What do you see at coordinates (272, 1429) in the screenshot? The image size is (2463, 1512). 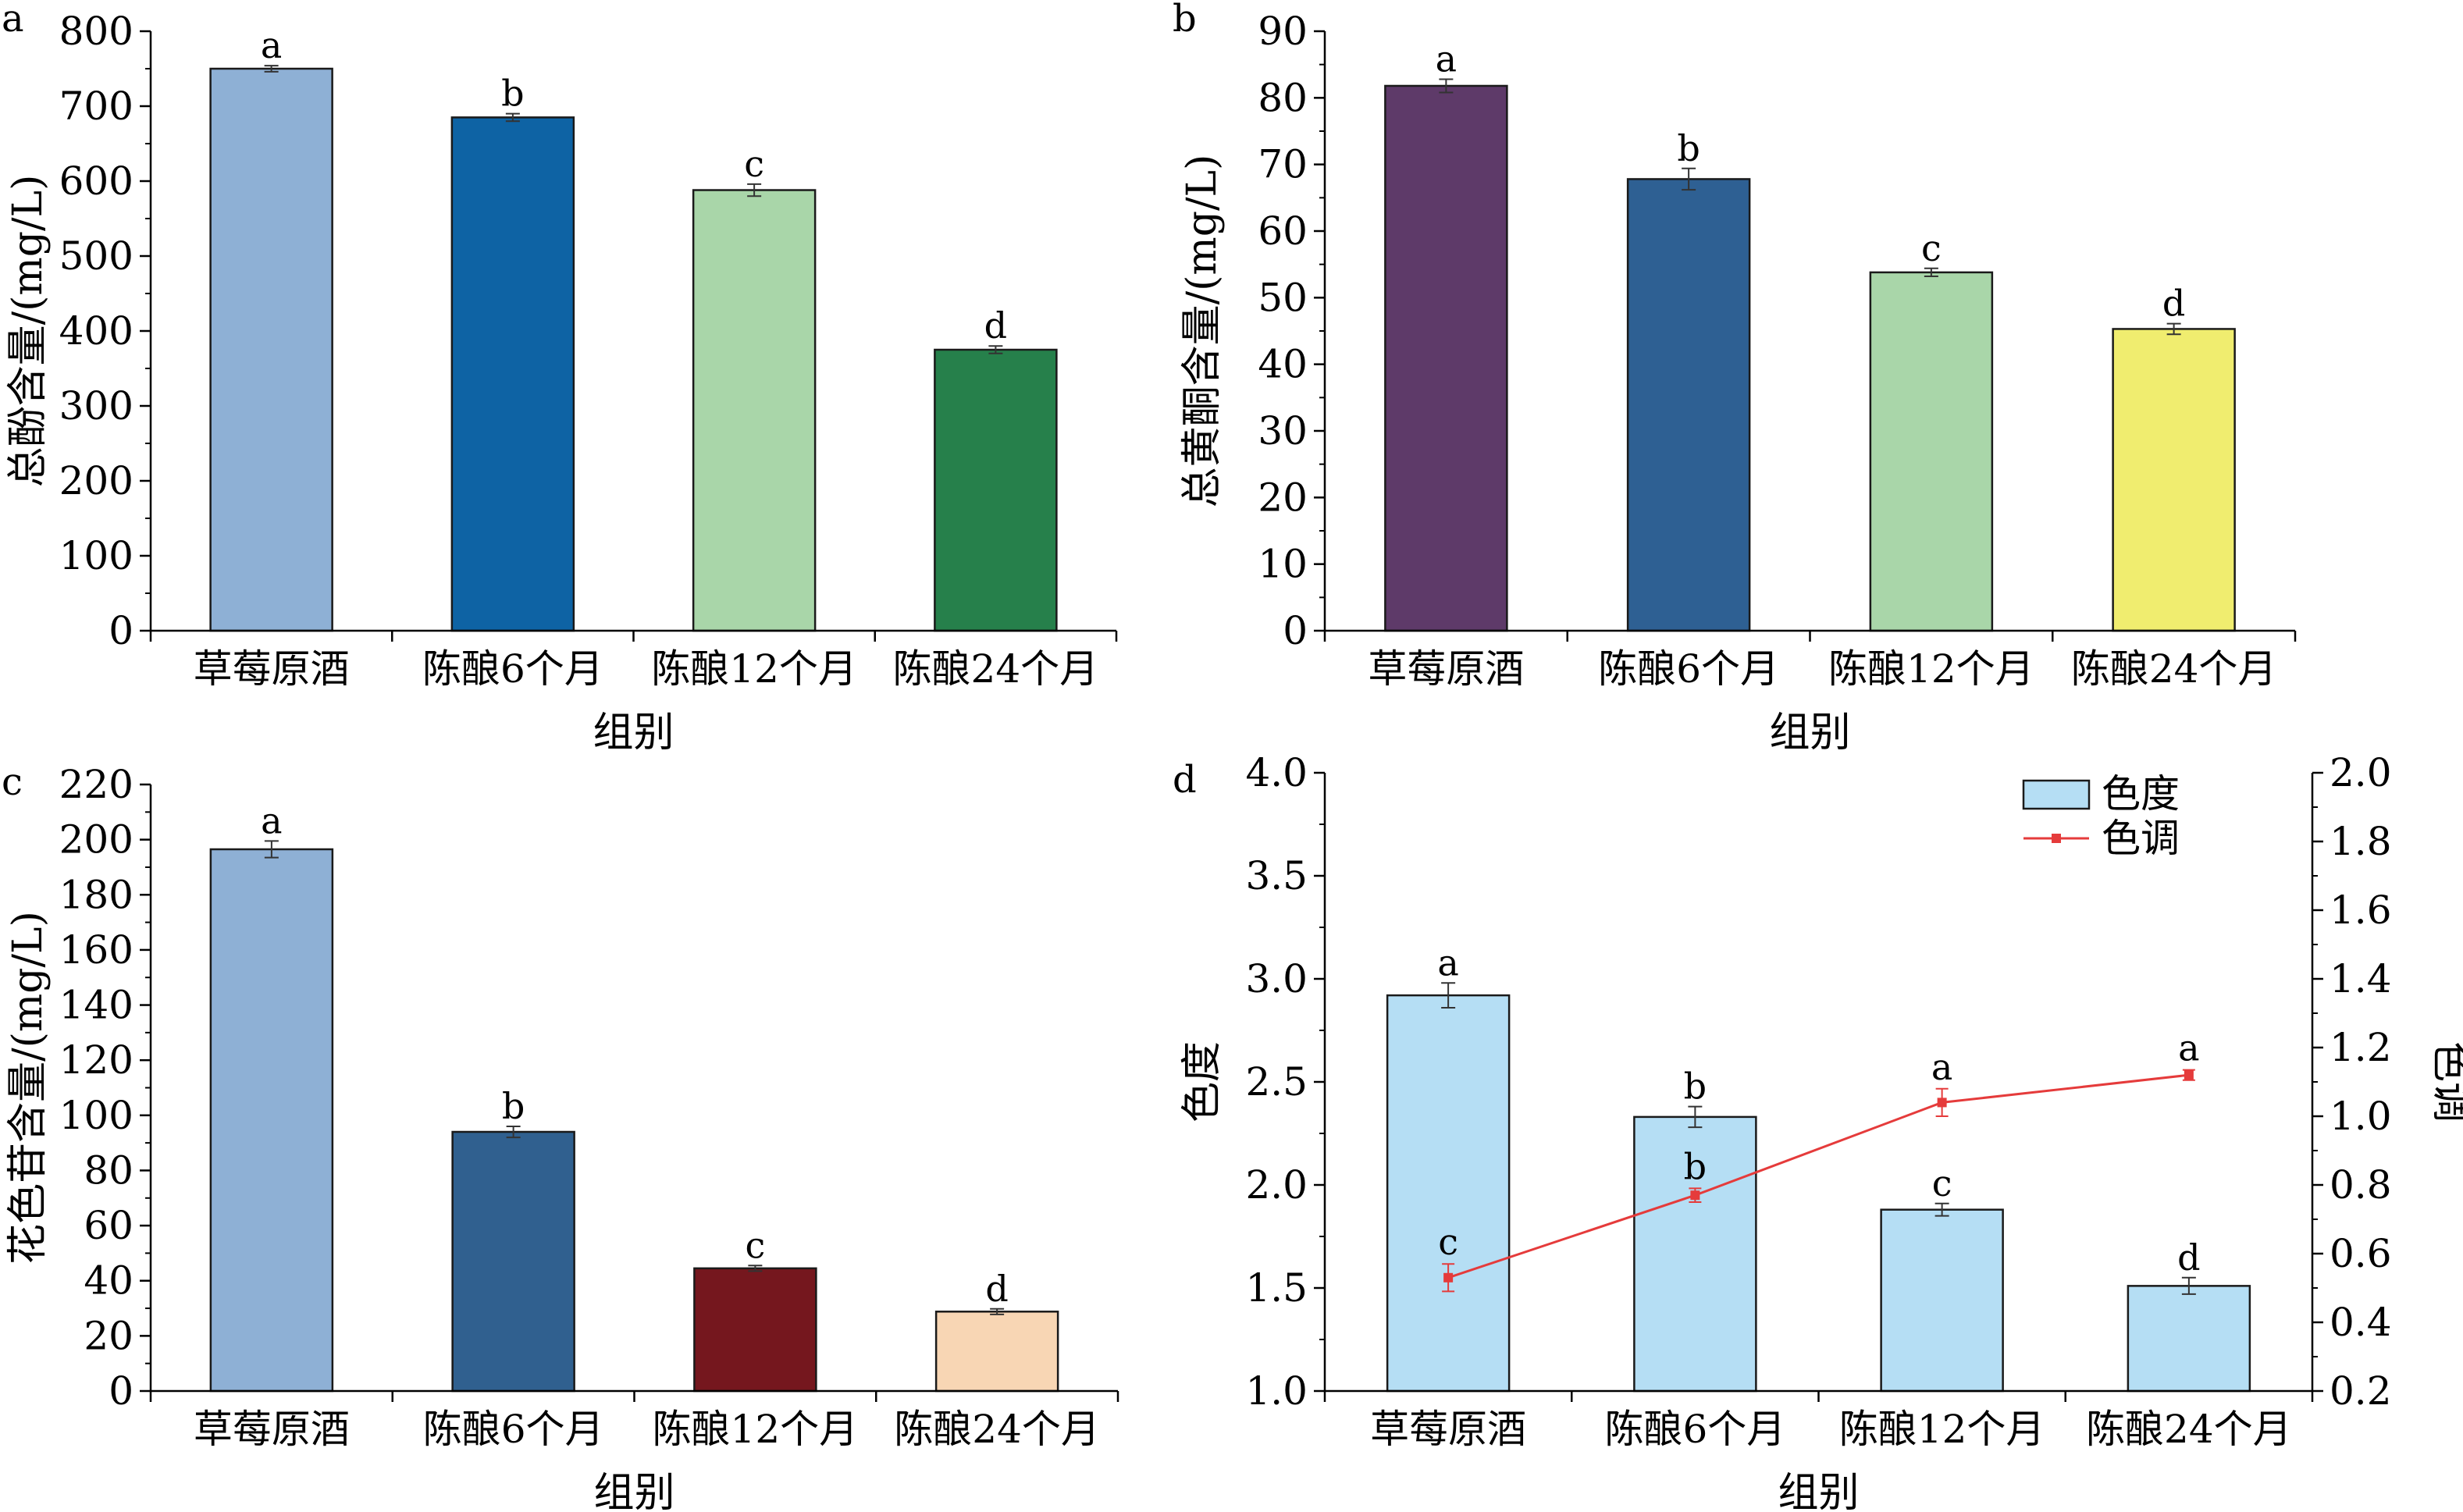 I see `panel-c-xtick-label-0: 草莓原酒` at bounding box center [272, 1429].